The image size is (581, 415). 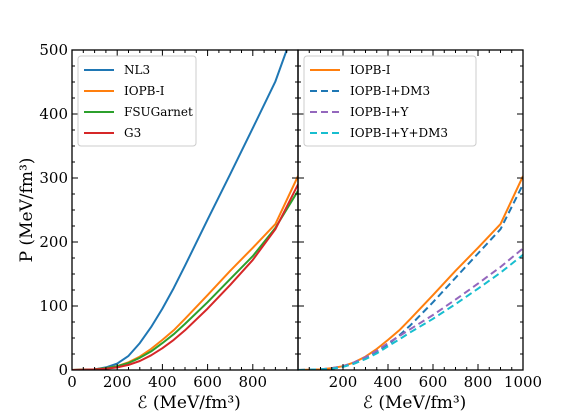 What do you see at coordinates (370, 70) in the screenshot?
I see `right-legend-label: IOPB-I` at bounding box center [370, 70].